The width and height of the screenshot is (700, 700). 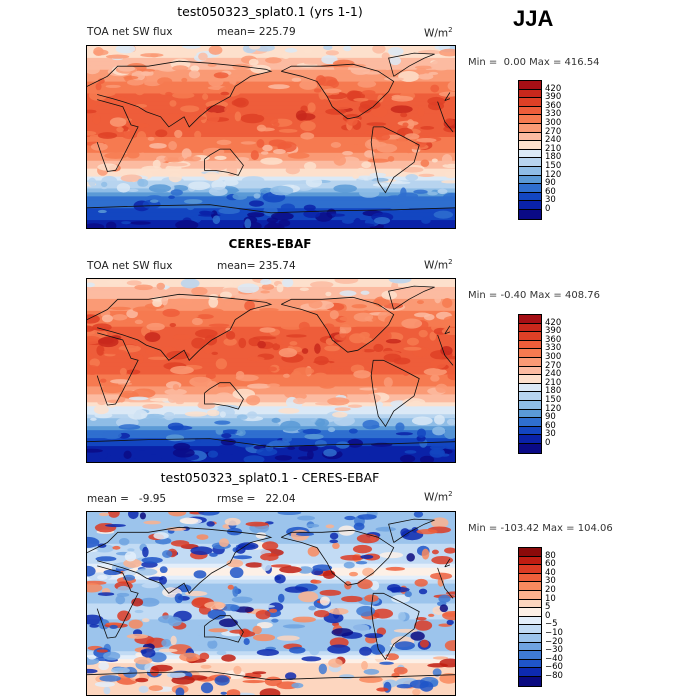 I want to click on colorbar-tick-label: 30, so click(x=550, y=434).